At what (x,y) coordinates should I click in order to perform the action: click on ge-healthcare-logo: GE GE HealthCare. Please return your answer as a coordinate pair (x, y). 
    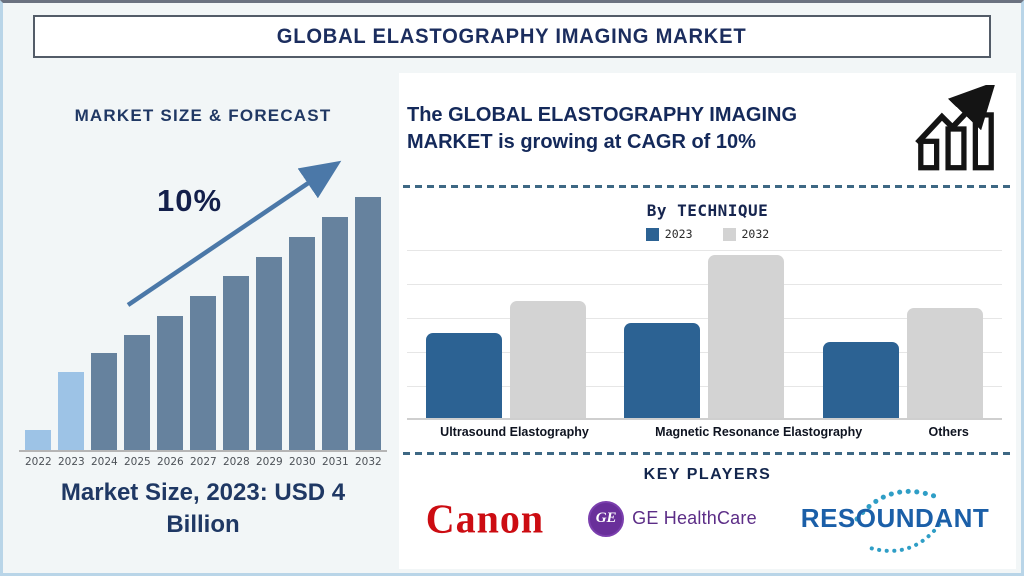
    Looking at the image, I should click on (672, 518).